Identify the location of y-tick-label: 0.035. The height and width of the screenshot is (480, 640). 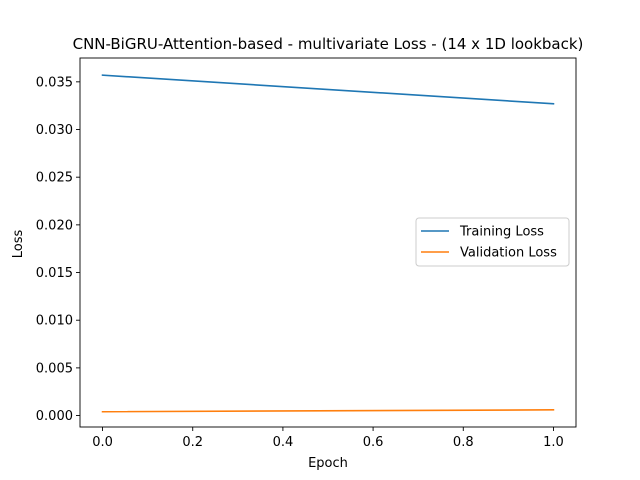
(54, 82).